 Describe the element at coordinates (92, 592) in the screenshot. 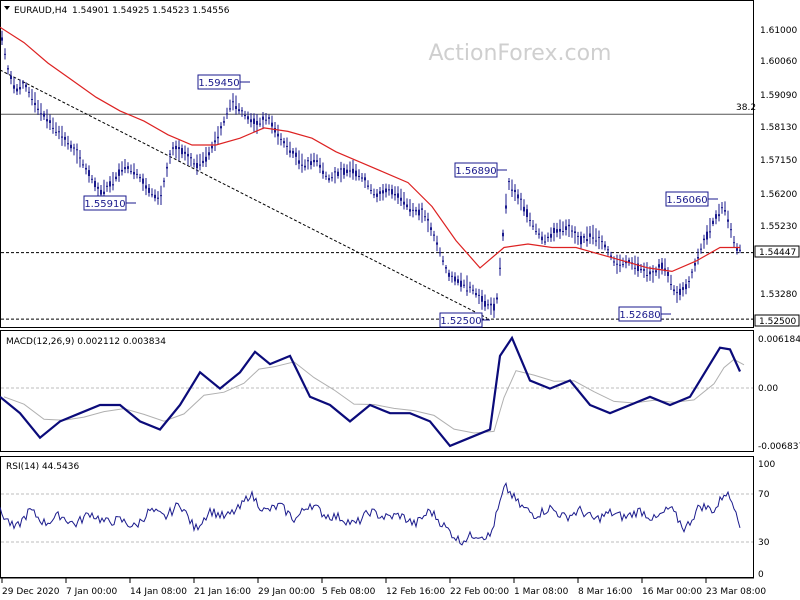

I see `x-tick-label: 7 Jan 00:00` at that location.